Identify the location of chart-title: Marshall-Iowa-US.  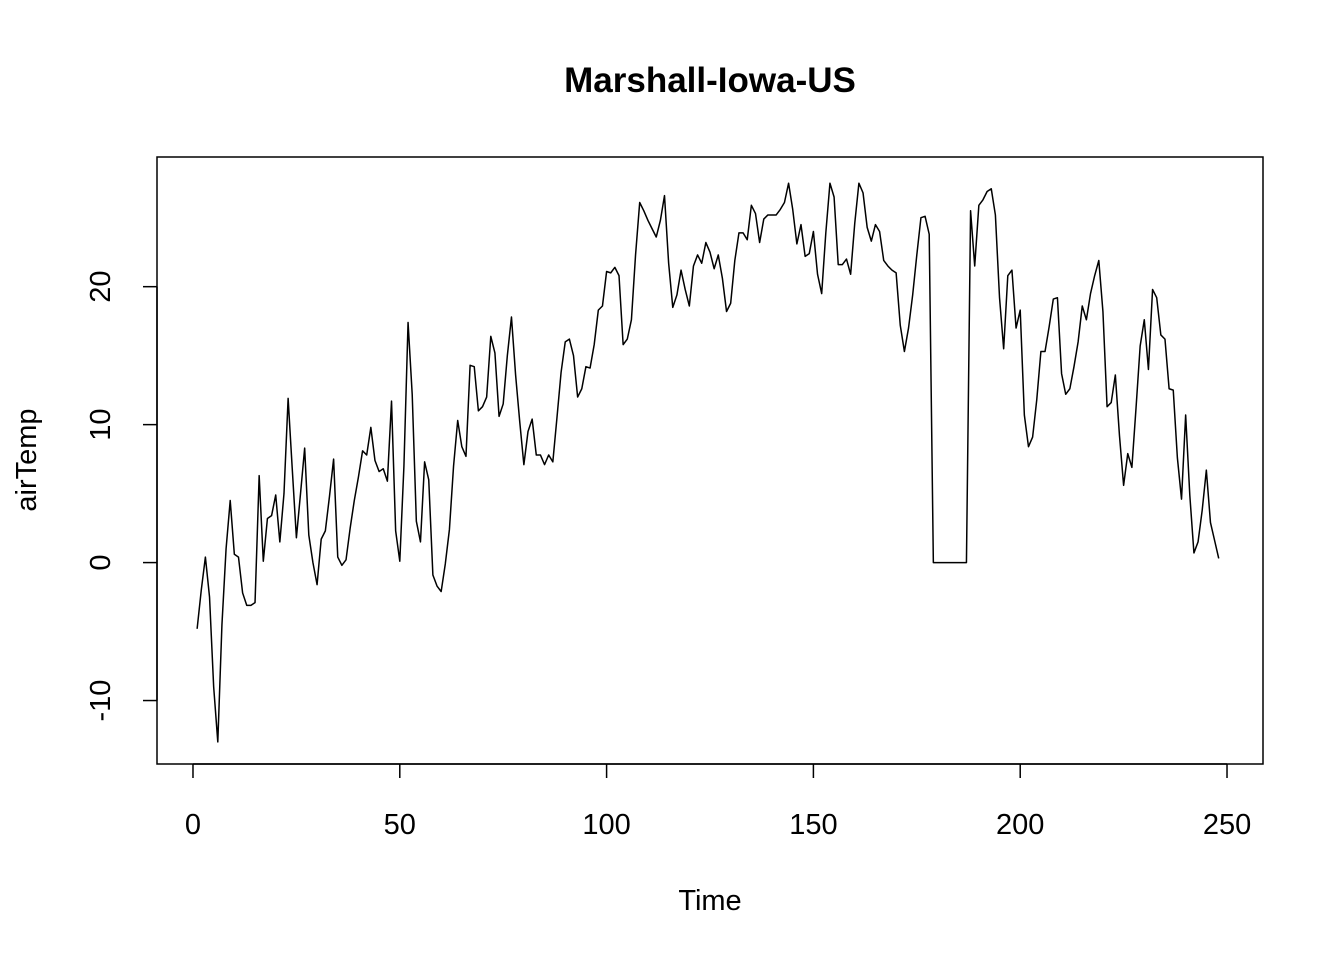
(710, 80).